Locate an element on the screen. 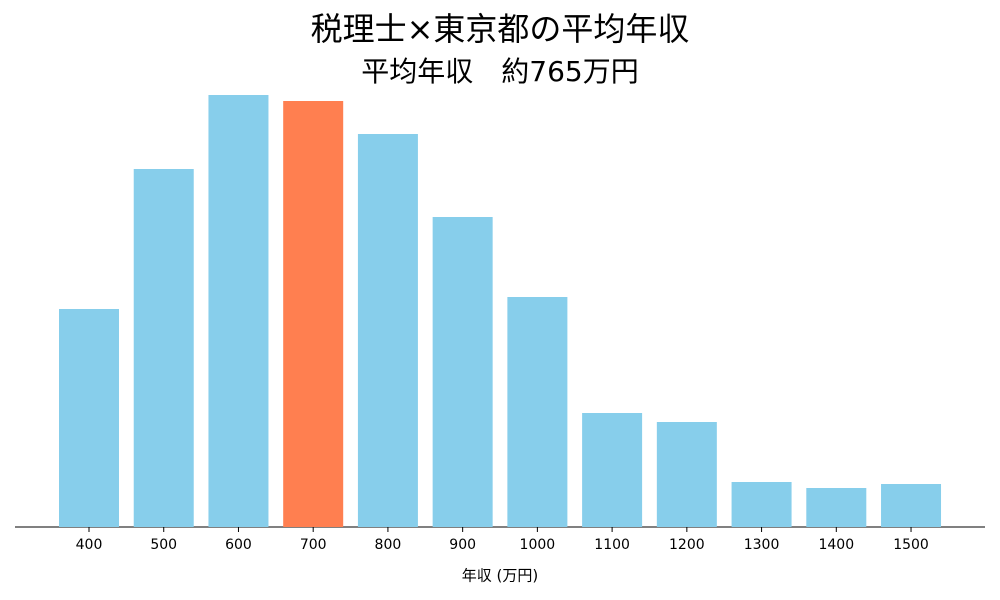 This screenshot has height=600, width=1000. x-tick-label: 900 is located at coordinates (462, 545).